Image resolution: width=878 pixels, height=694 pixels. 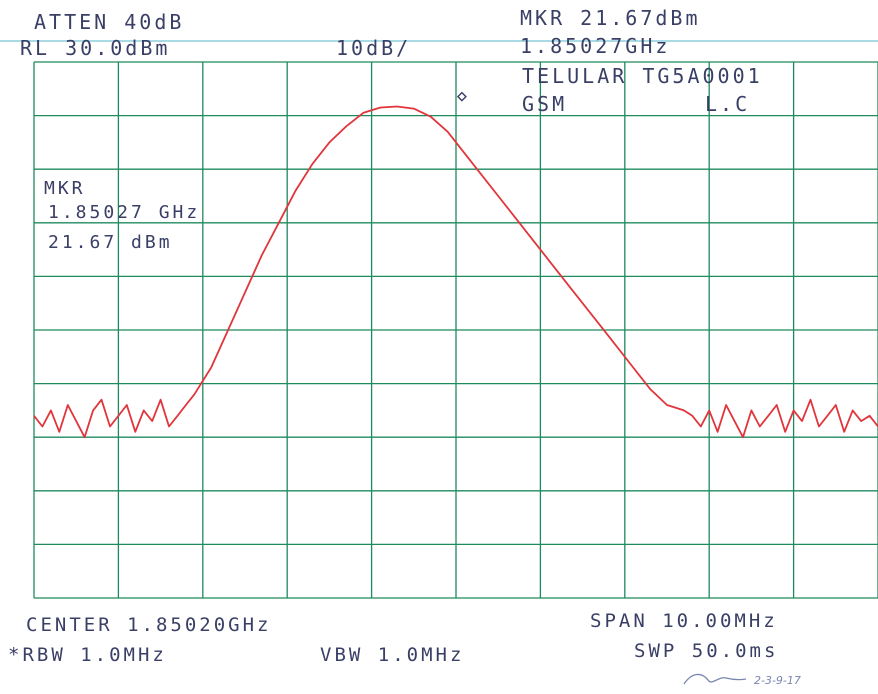 What do you see at coordinates (706, 651) in the screenshot?
I see `sweep-readout: SWP 50.0ms` at bounding box center [706, 651].